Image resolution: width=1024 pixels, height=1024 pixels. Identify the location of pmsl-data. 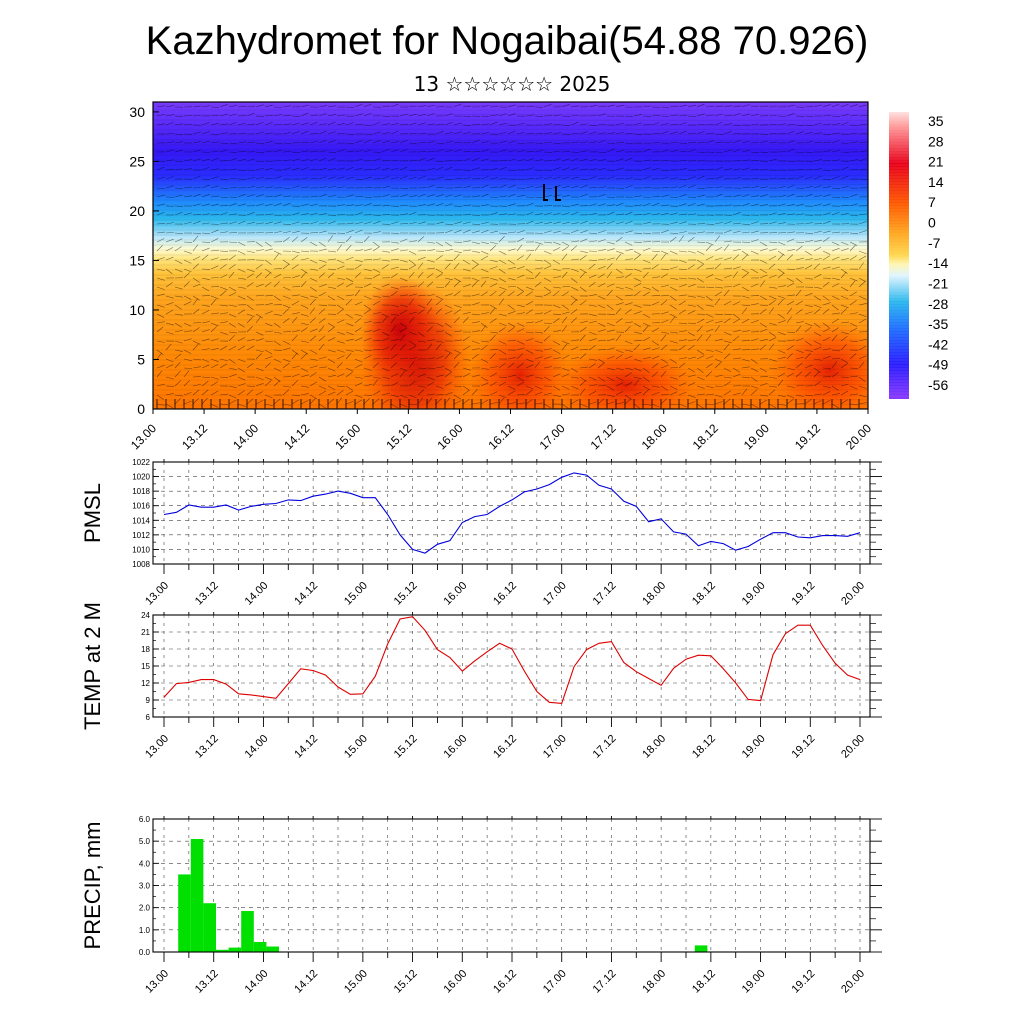
(512, 513).